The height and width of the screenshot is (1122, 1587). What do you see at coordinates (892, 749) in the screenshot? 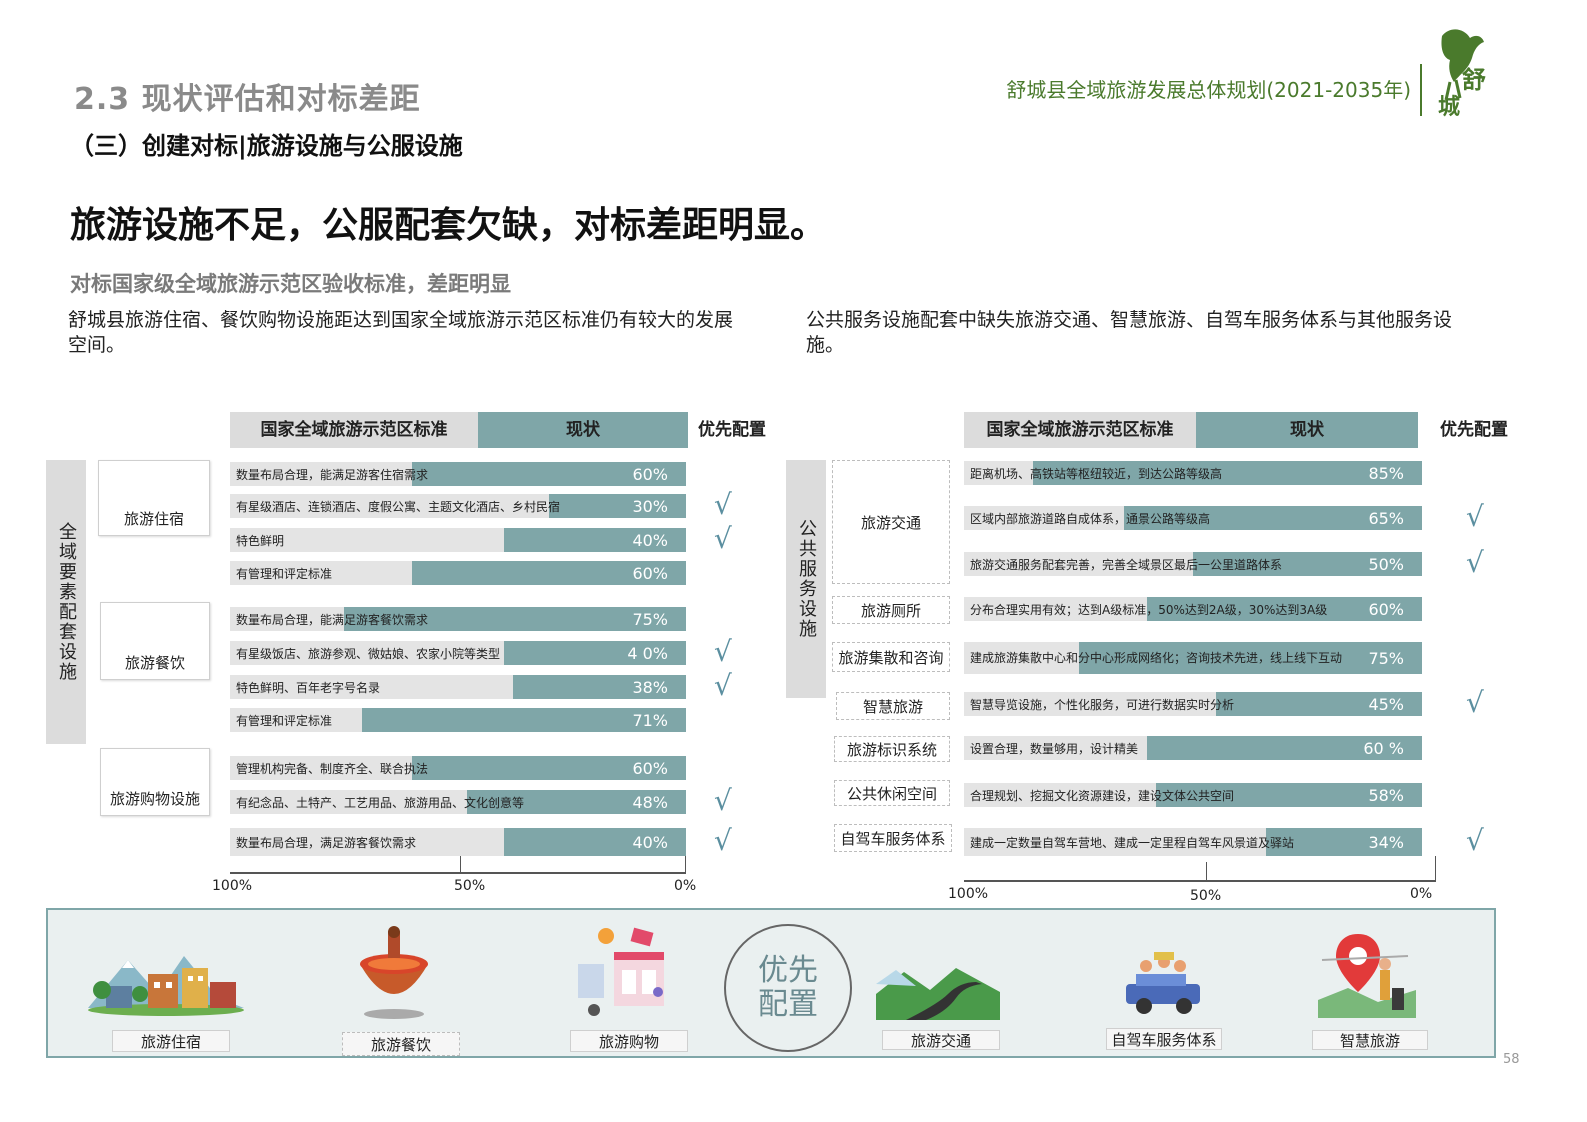
I see `category-signage: 旅游标识系统` at bounding box center [892, 749].